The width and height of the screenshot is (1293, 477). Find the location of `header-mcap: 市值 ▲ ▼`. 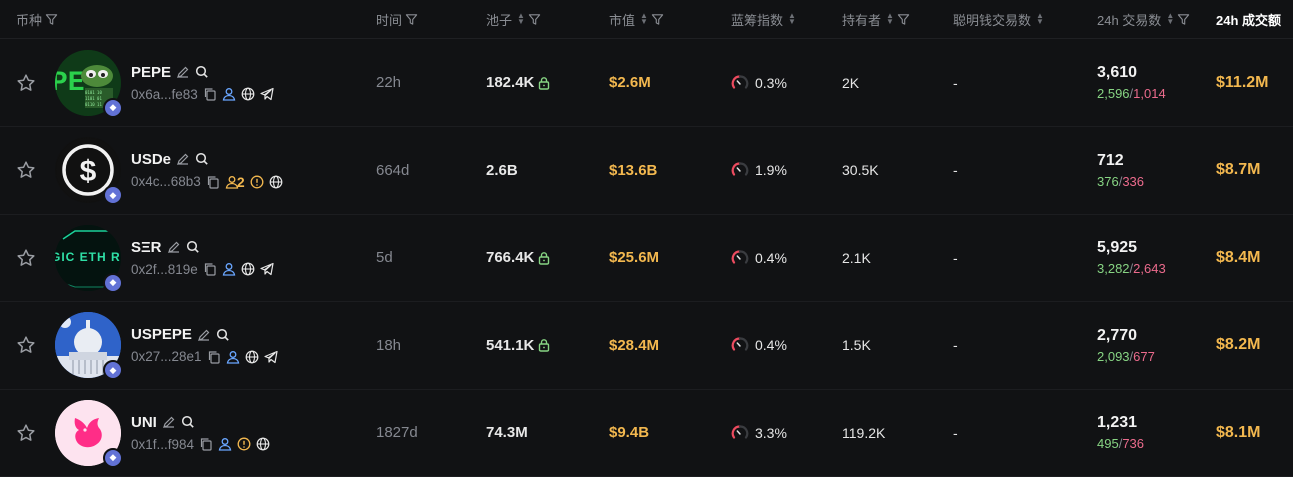

header-mcap: 市值 ▲ ▼ is located at coordinates (636, 19).